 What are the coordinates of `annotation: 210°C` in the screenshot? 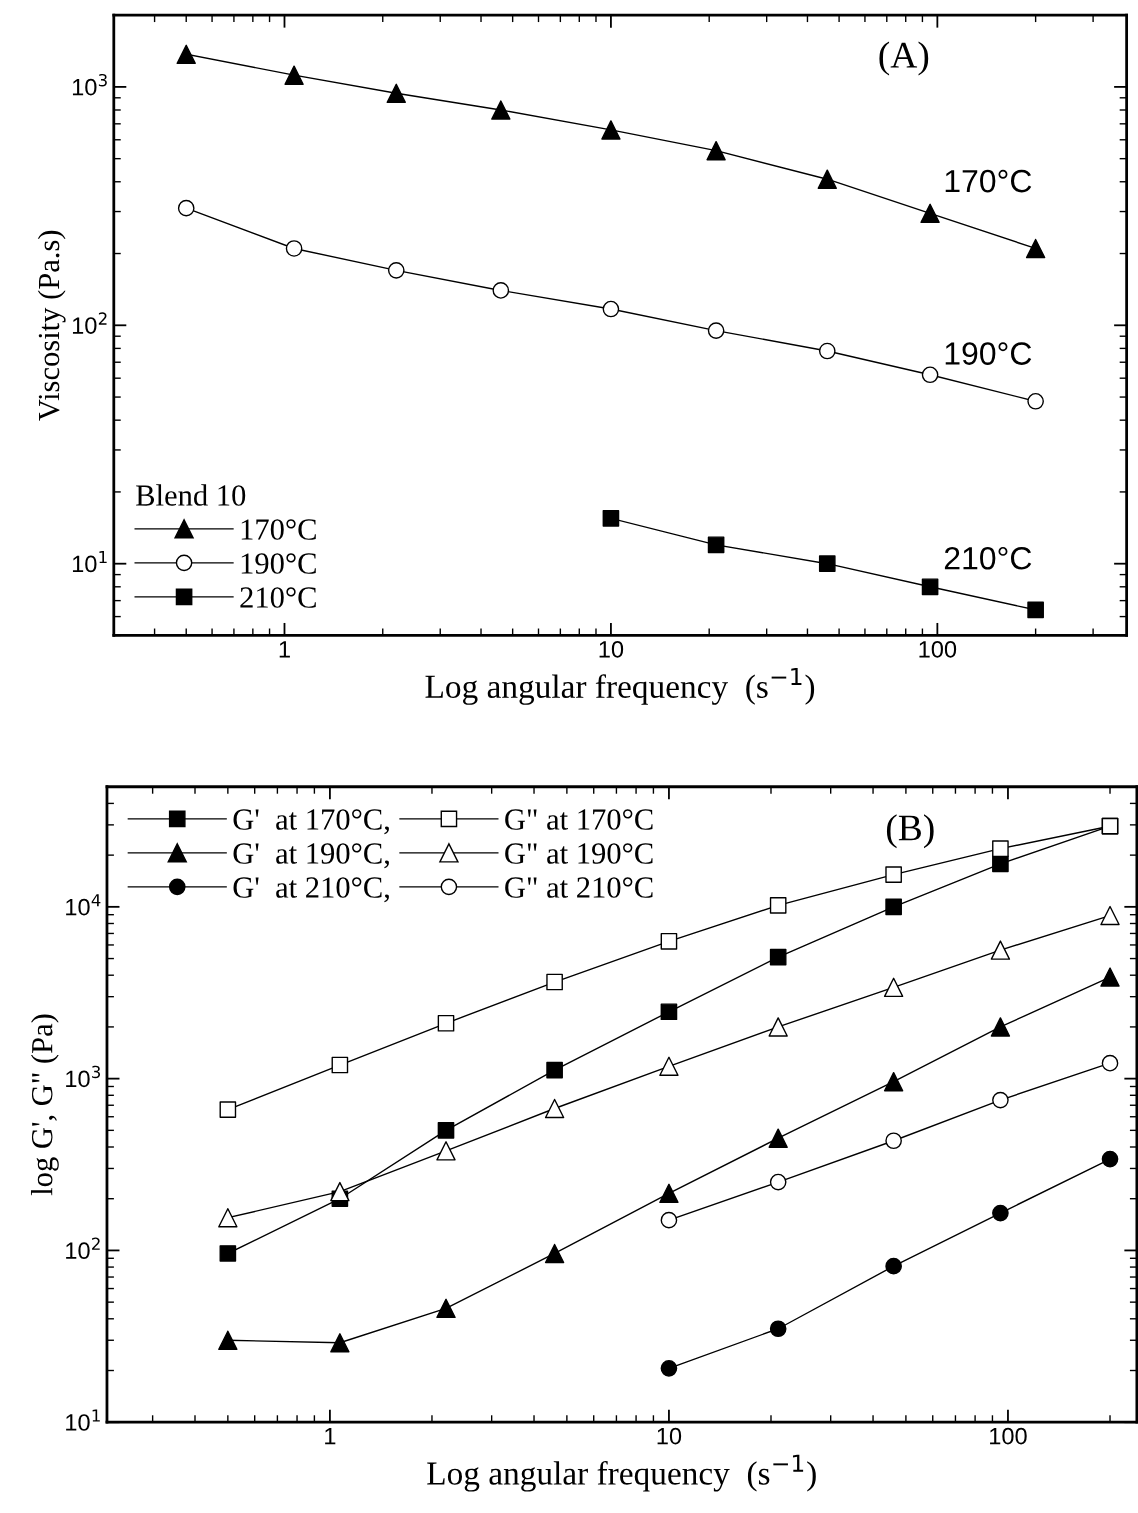 It's located at (988, 558).